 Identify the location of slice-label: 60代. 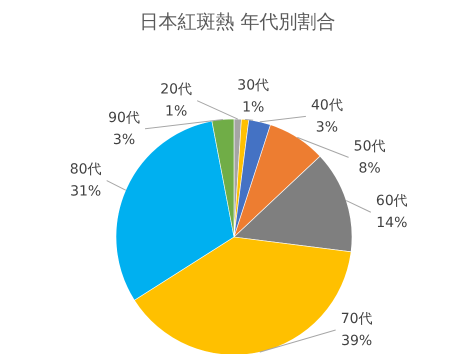
(392, 201).